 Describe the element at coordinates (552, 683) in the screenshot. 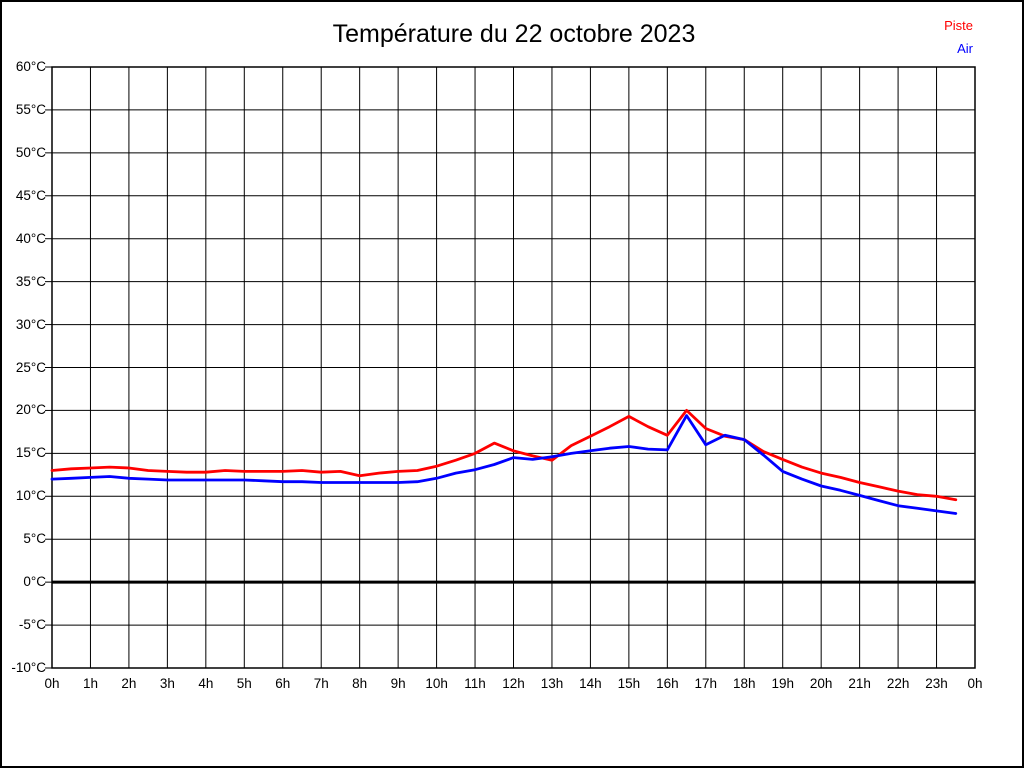

I see `x-tick-label: 13h` at that location.